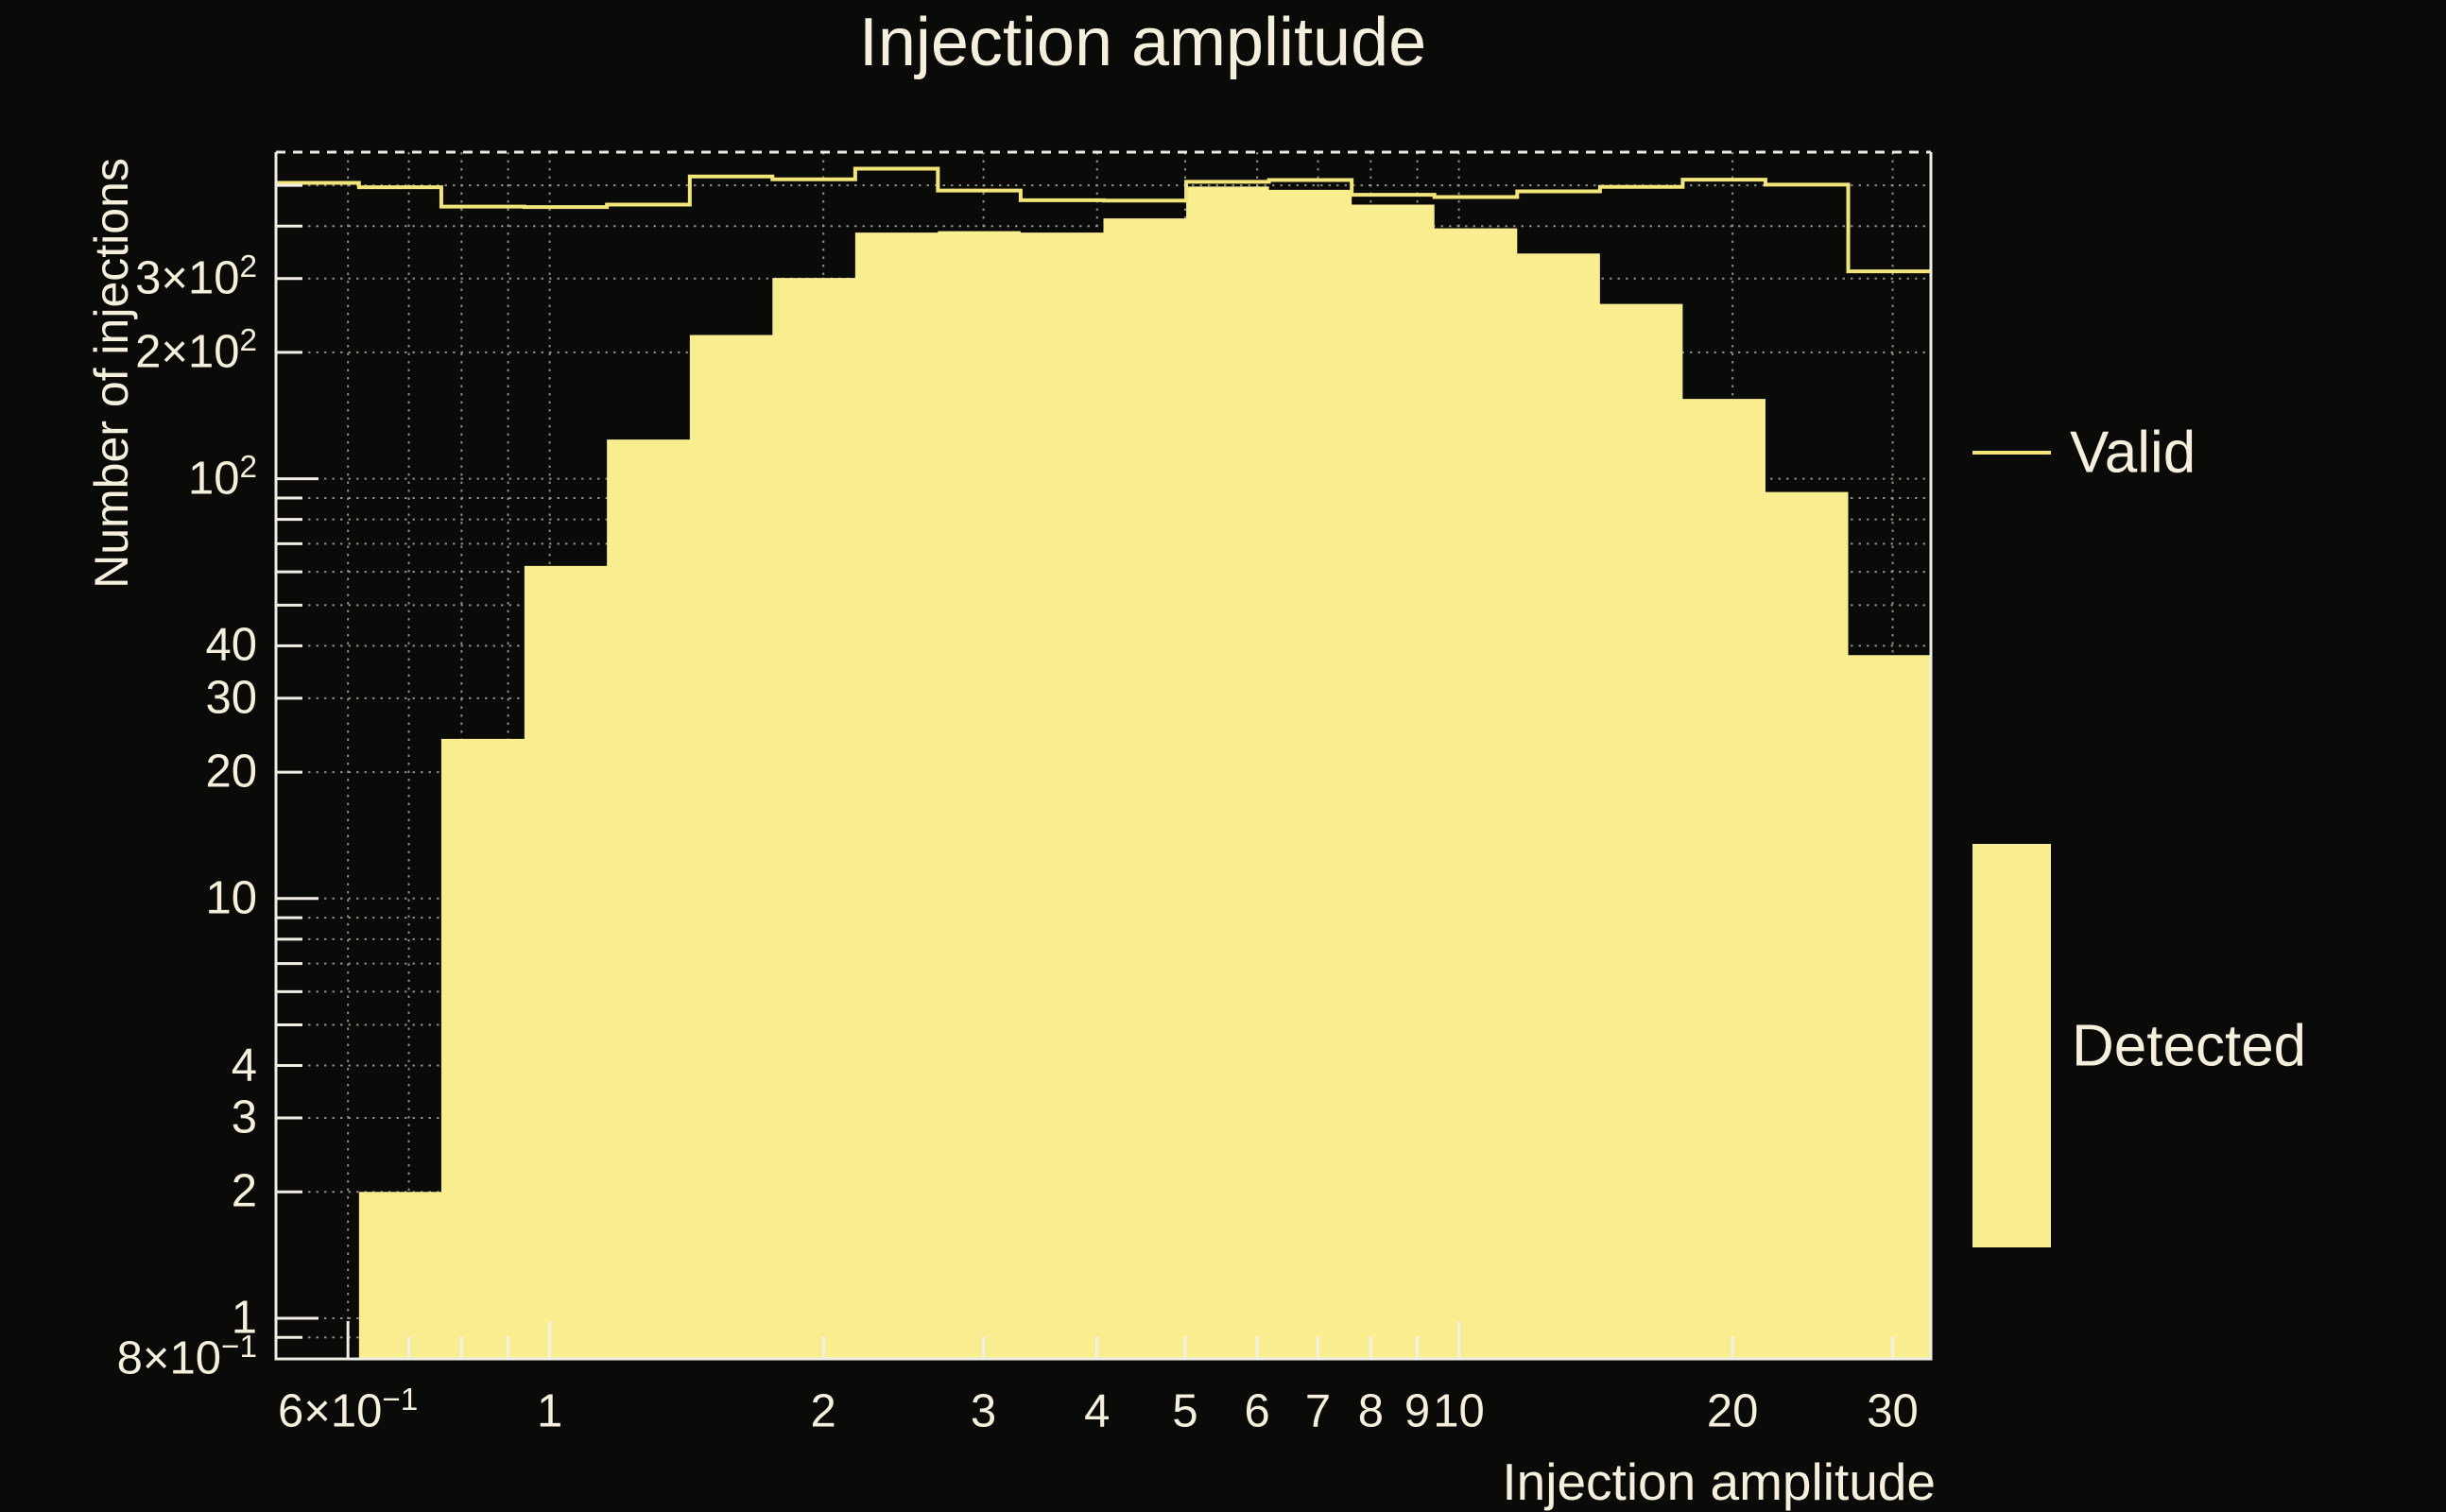  What do you see at coordinates (231, 898) in the screenshot?
I see `y-tick-label: 10` at bounding box center [231, 898].